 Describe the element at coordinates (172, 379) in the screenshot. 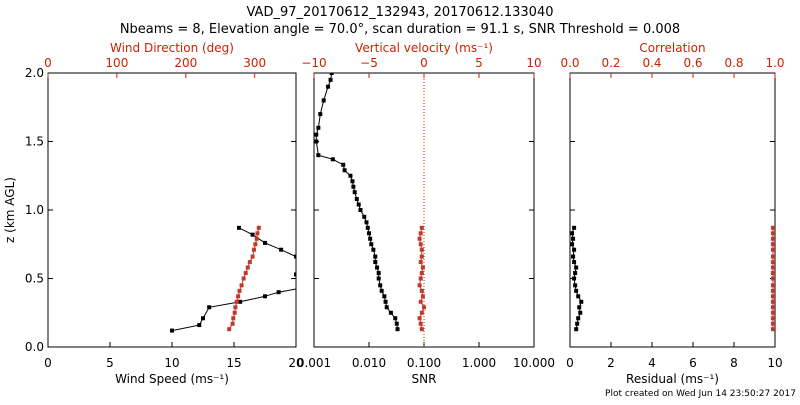

I see `x-axis-label-bottom: Wind Speed (ms⁻¹)` at that location.